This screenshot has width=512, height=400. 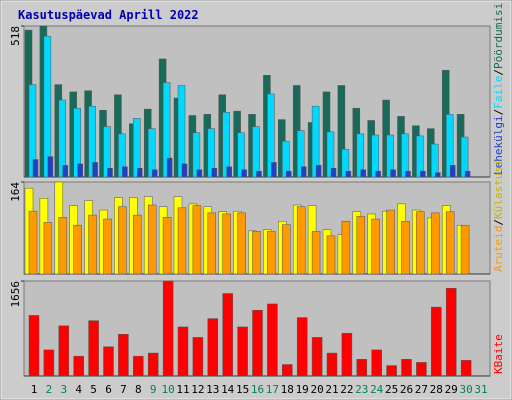 What do you see at coordinates (49, 389) in the screenshot?
I see `x-tick-label: 2` at bounding box center [49, 389].